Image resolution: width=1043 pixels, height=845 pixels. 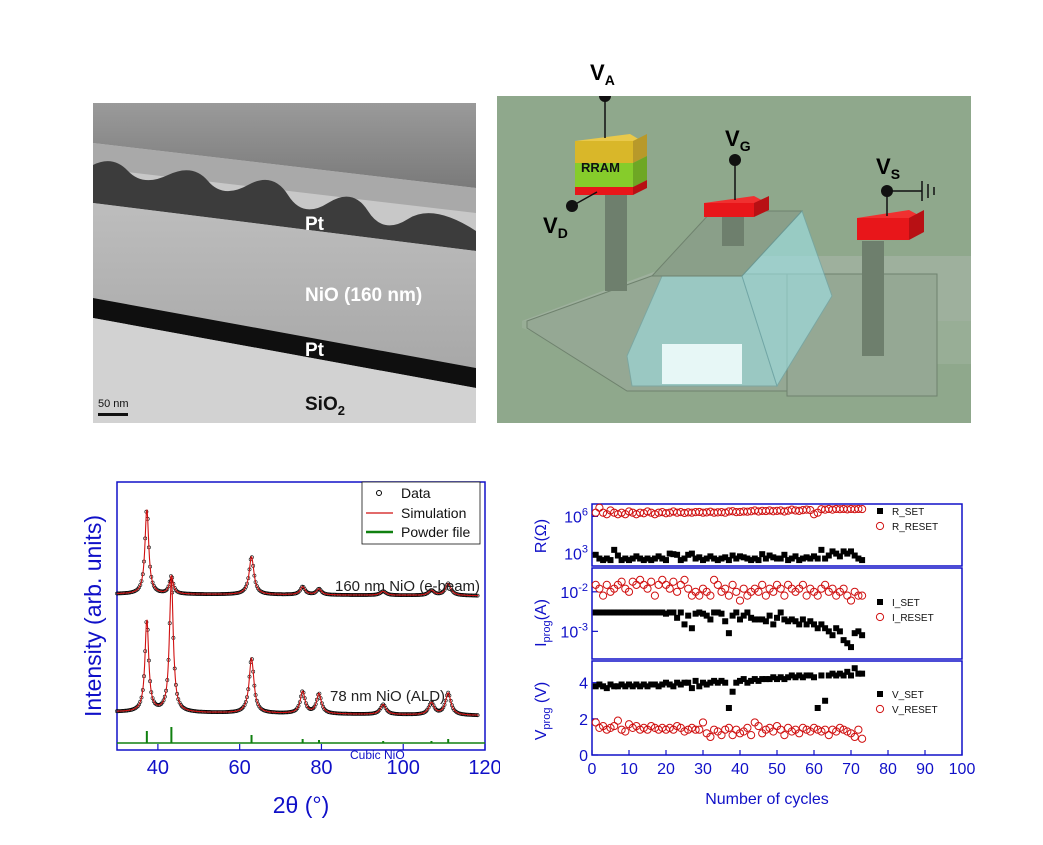 I want to click on xrd-legend-data: Data, so click(x=416, y=493).